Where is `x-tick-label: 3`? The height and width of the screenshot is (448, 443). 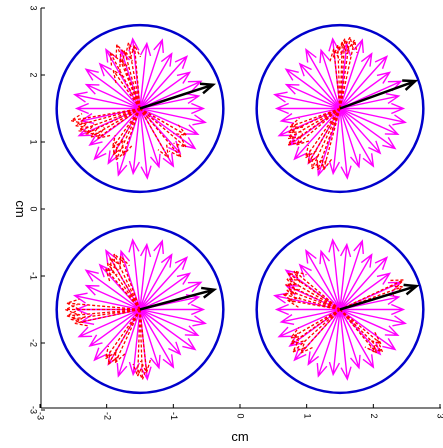 x-tick-label: 3 is located at coordinates (439, 415).